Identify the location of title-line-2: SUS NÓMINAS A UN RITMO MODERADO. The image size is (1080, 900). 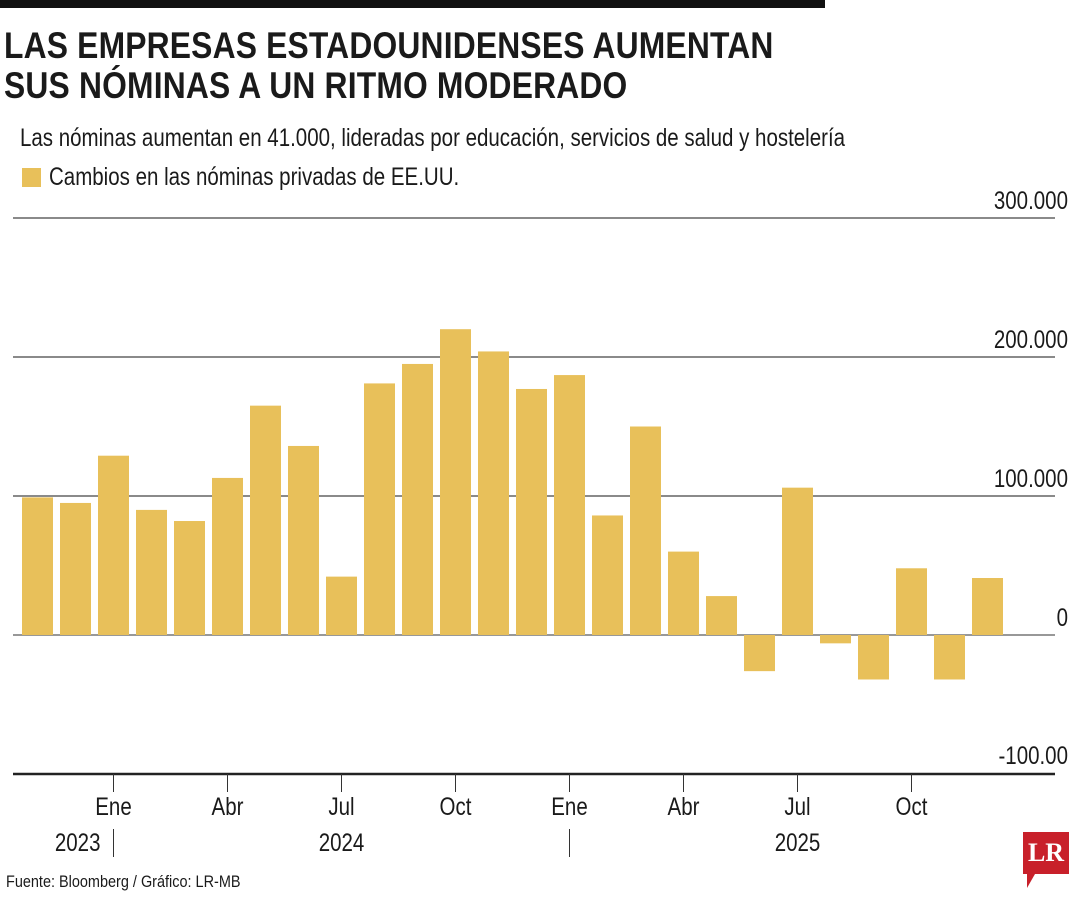
(316, 85).